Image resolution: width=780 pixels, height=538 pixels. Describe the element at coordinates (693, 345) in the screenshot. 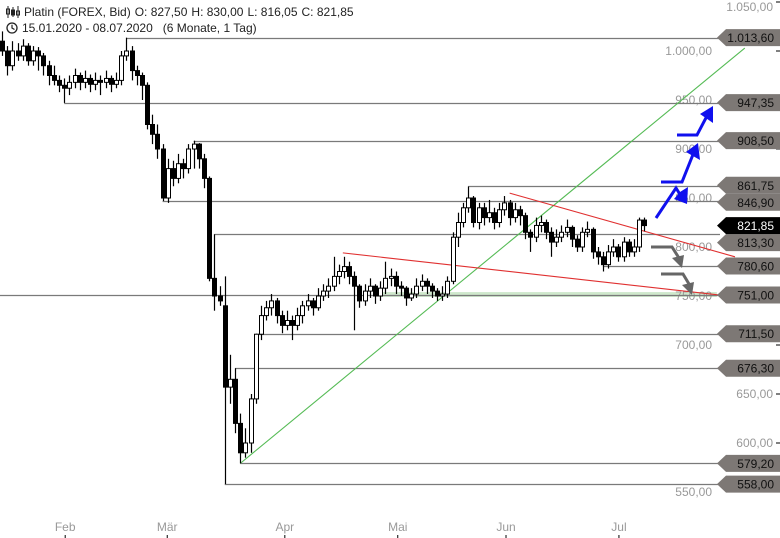

I see `y-tick-label: 700,00` at that location.